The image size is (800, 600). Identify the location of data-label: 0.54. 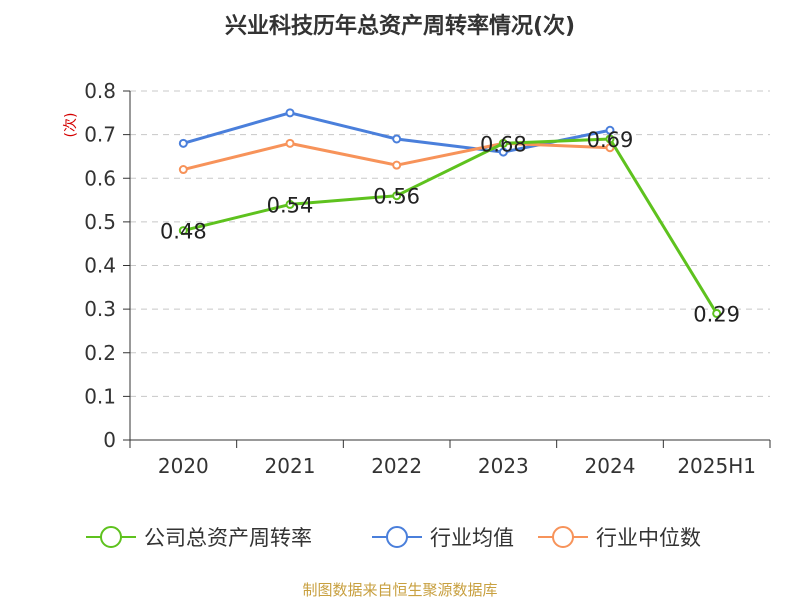
(290, 205).